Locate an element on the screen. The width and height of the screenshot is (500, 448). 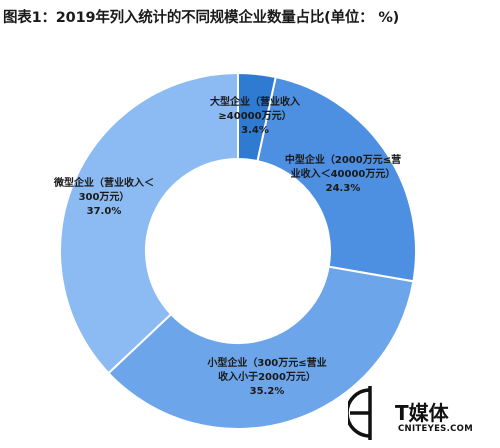
slice-label-1-line-1: 大型企业（营业收入 is located at coordinates (255, 101).